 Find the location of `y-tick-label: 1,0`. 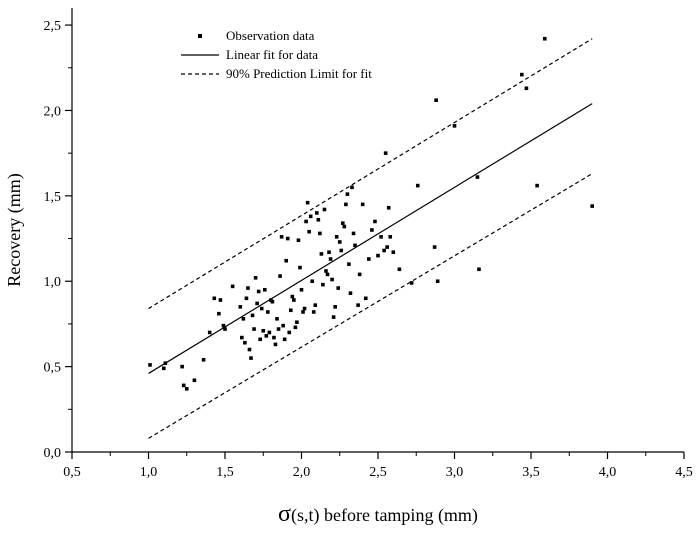

y-tick-label: 1,0 is located at coordinates (53, 282).